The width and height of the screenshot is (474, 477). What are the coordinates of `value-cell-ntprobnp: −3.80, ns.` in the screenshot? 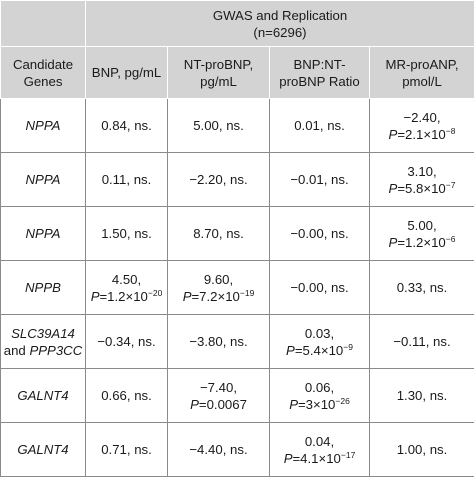 It's located at (219, 342).